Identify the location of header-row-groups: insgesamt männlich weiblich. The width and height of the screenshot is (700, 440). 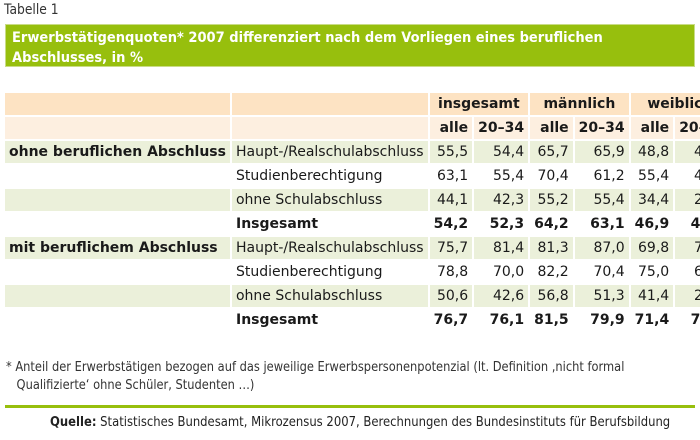
(352, 104).